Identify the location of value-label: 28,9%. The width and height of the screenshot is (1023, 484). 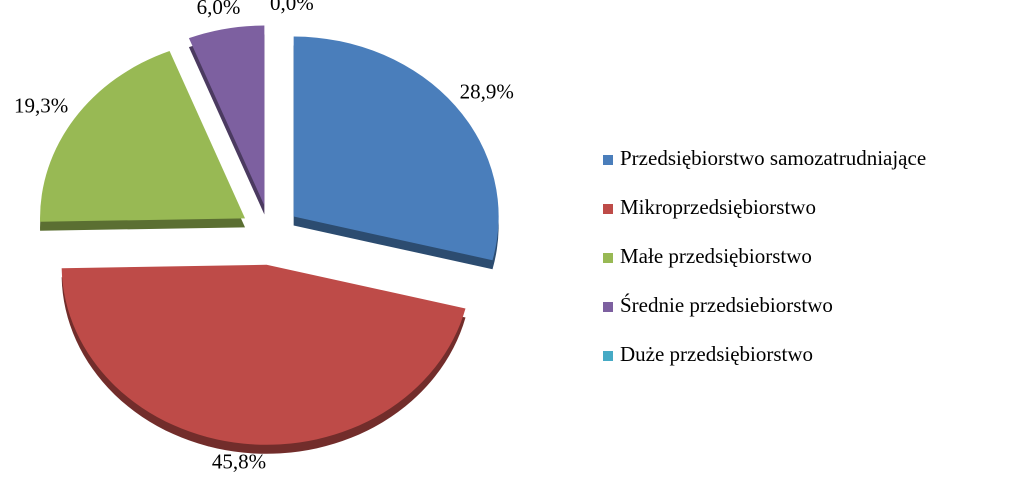
(487, 91).